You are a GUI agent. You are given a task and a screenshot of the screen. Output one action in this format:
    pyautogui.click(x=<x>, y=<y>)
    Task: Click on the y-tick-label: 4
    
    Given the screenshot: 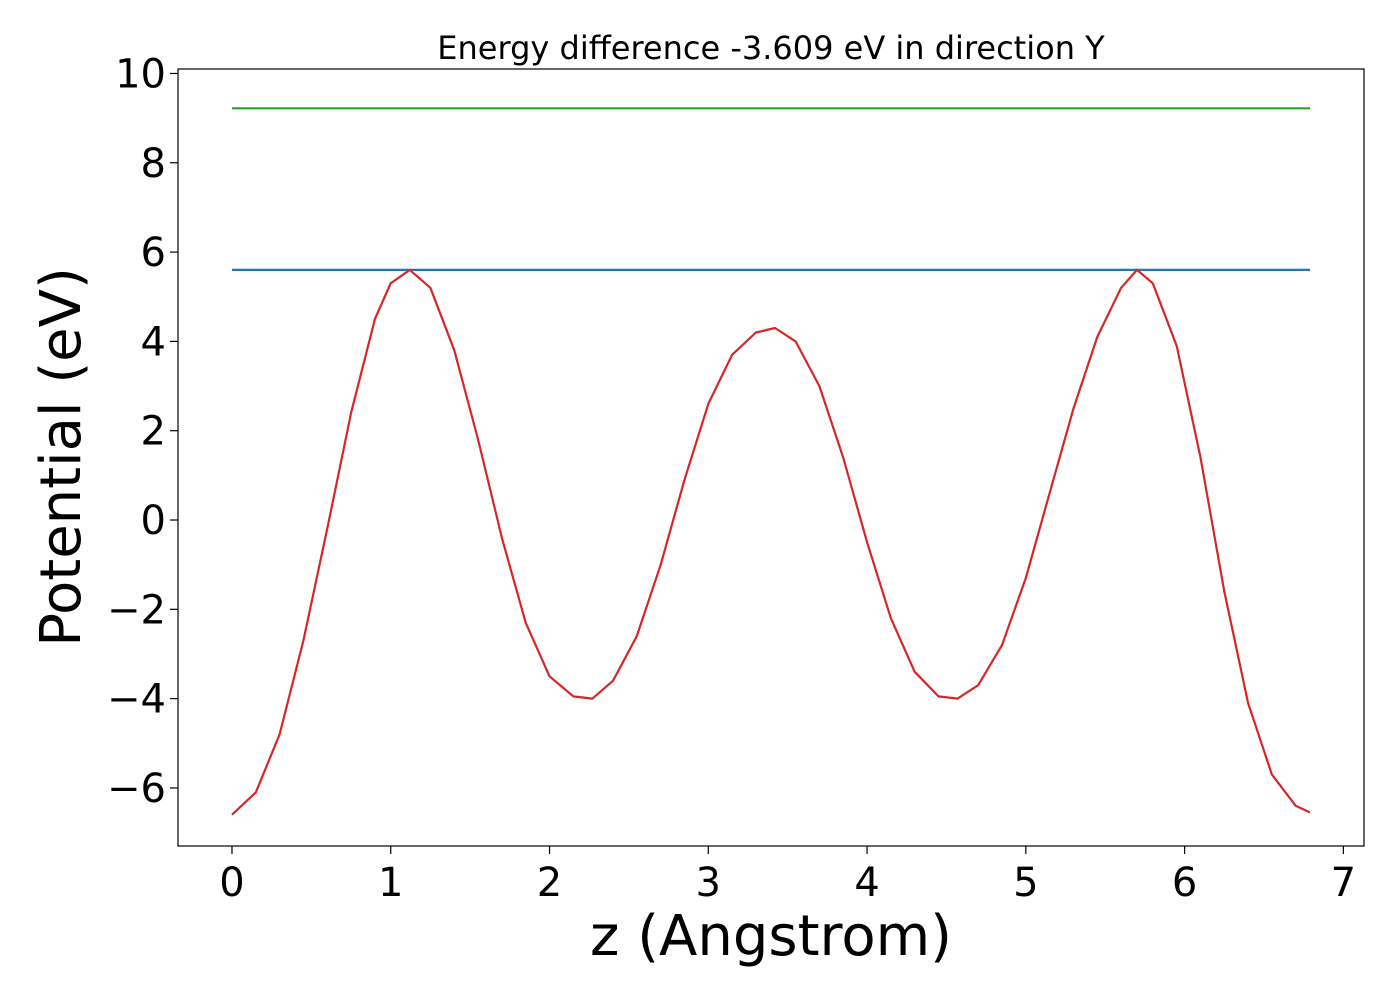 What is the action you would take?
    pyautogui.click(x=153, y=342)
    